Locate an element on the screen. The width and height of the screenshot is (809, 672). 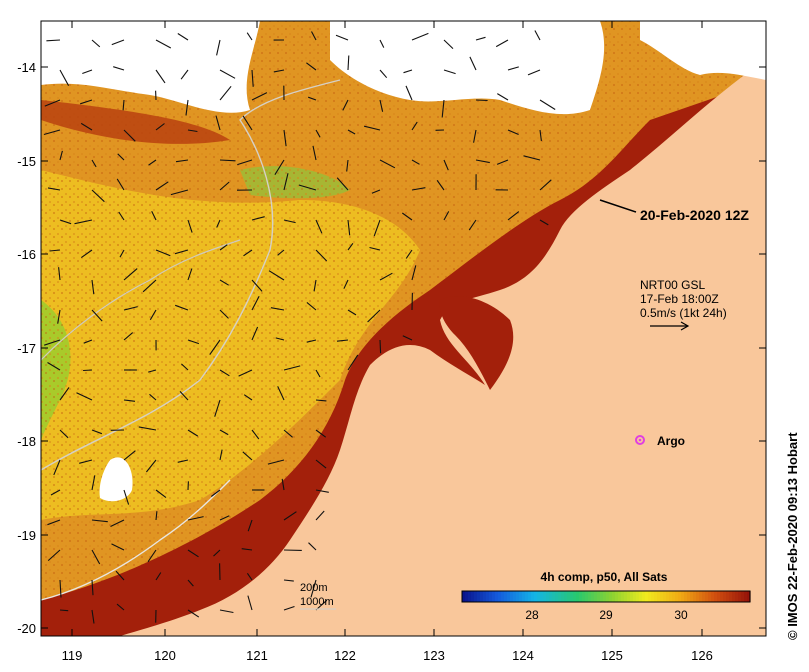
credit-label: © IMOS 22-Feb-2020 09:13 Hobart is located at coordinates (792, 536).